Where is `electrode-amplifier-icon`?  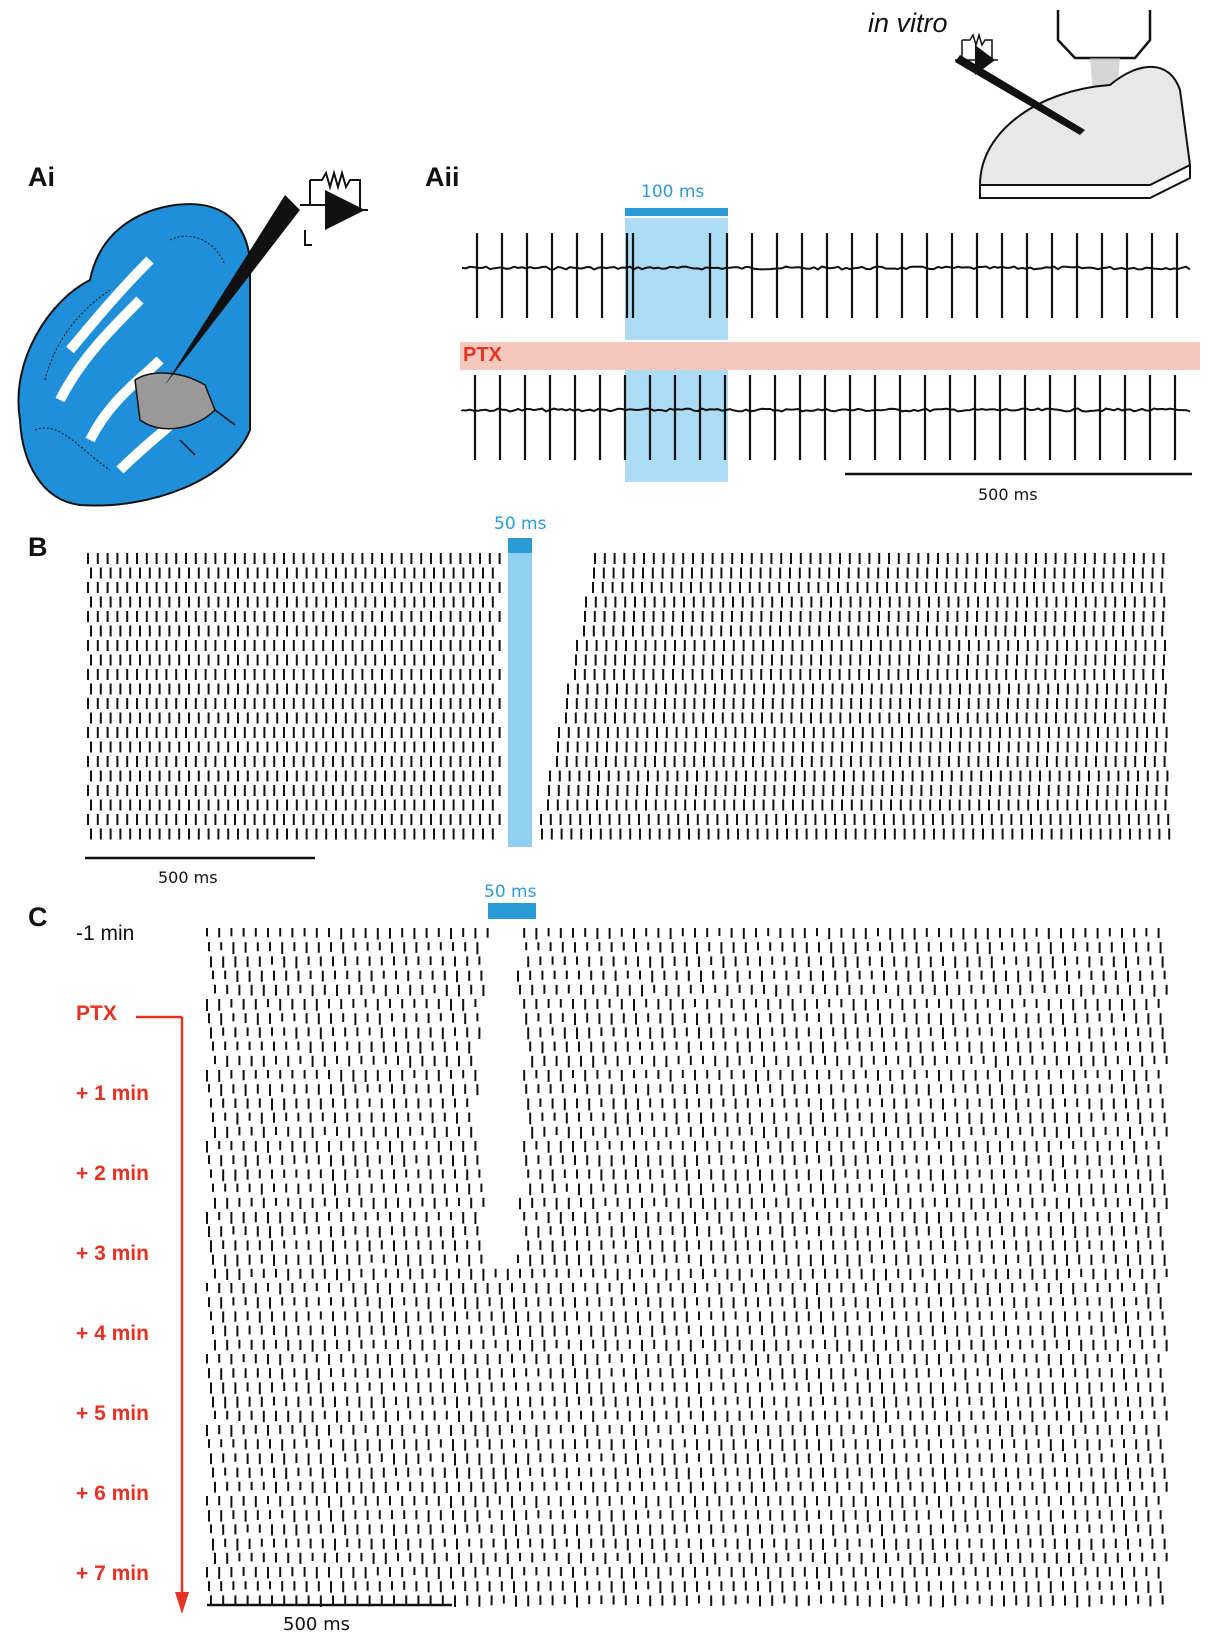 electrode-amplifier-icon is located at coordinates (266, 277).